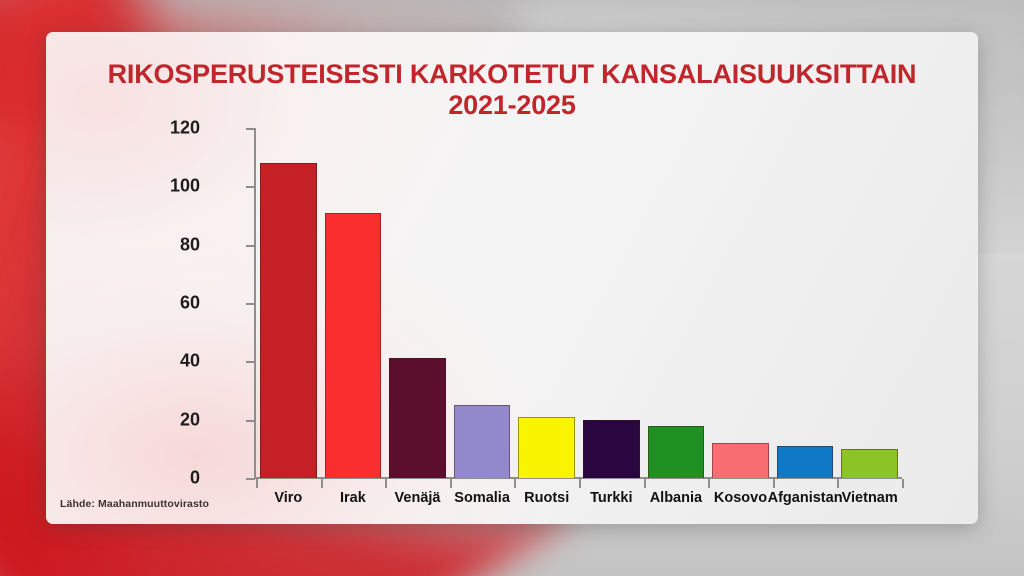 The height and width of the screenshot is (576, 1024). I want to click on y-tick-label: 20, so click(189, 419).